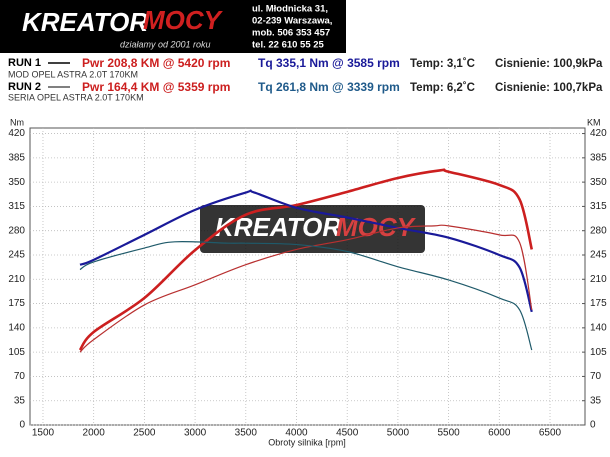 The image size is (610, 457). Describe the element at coordinates (16, 133) in the screenshot. I see `y-tick-label: 420` at that location.